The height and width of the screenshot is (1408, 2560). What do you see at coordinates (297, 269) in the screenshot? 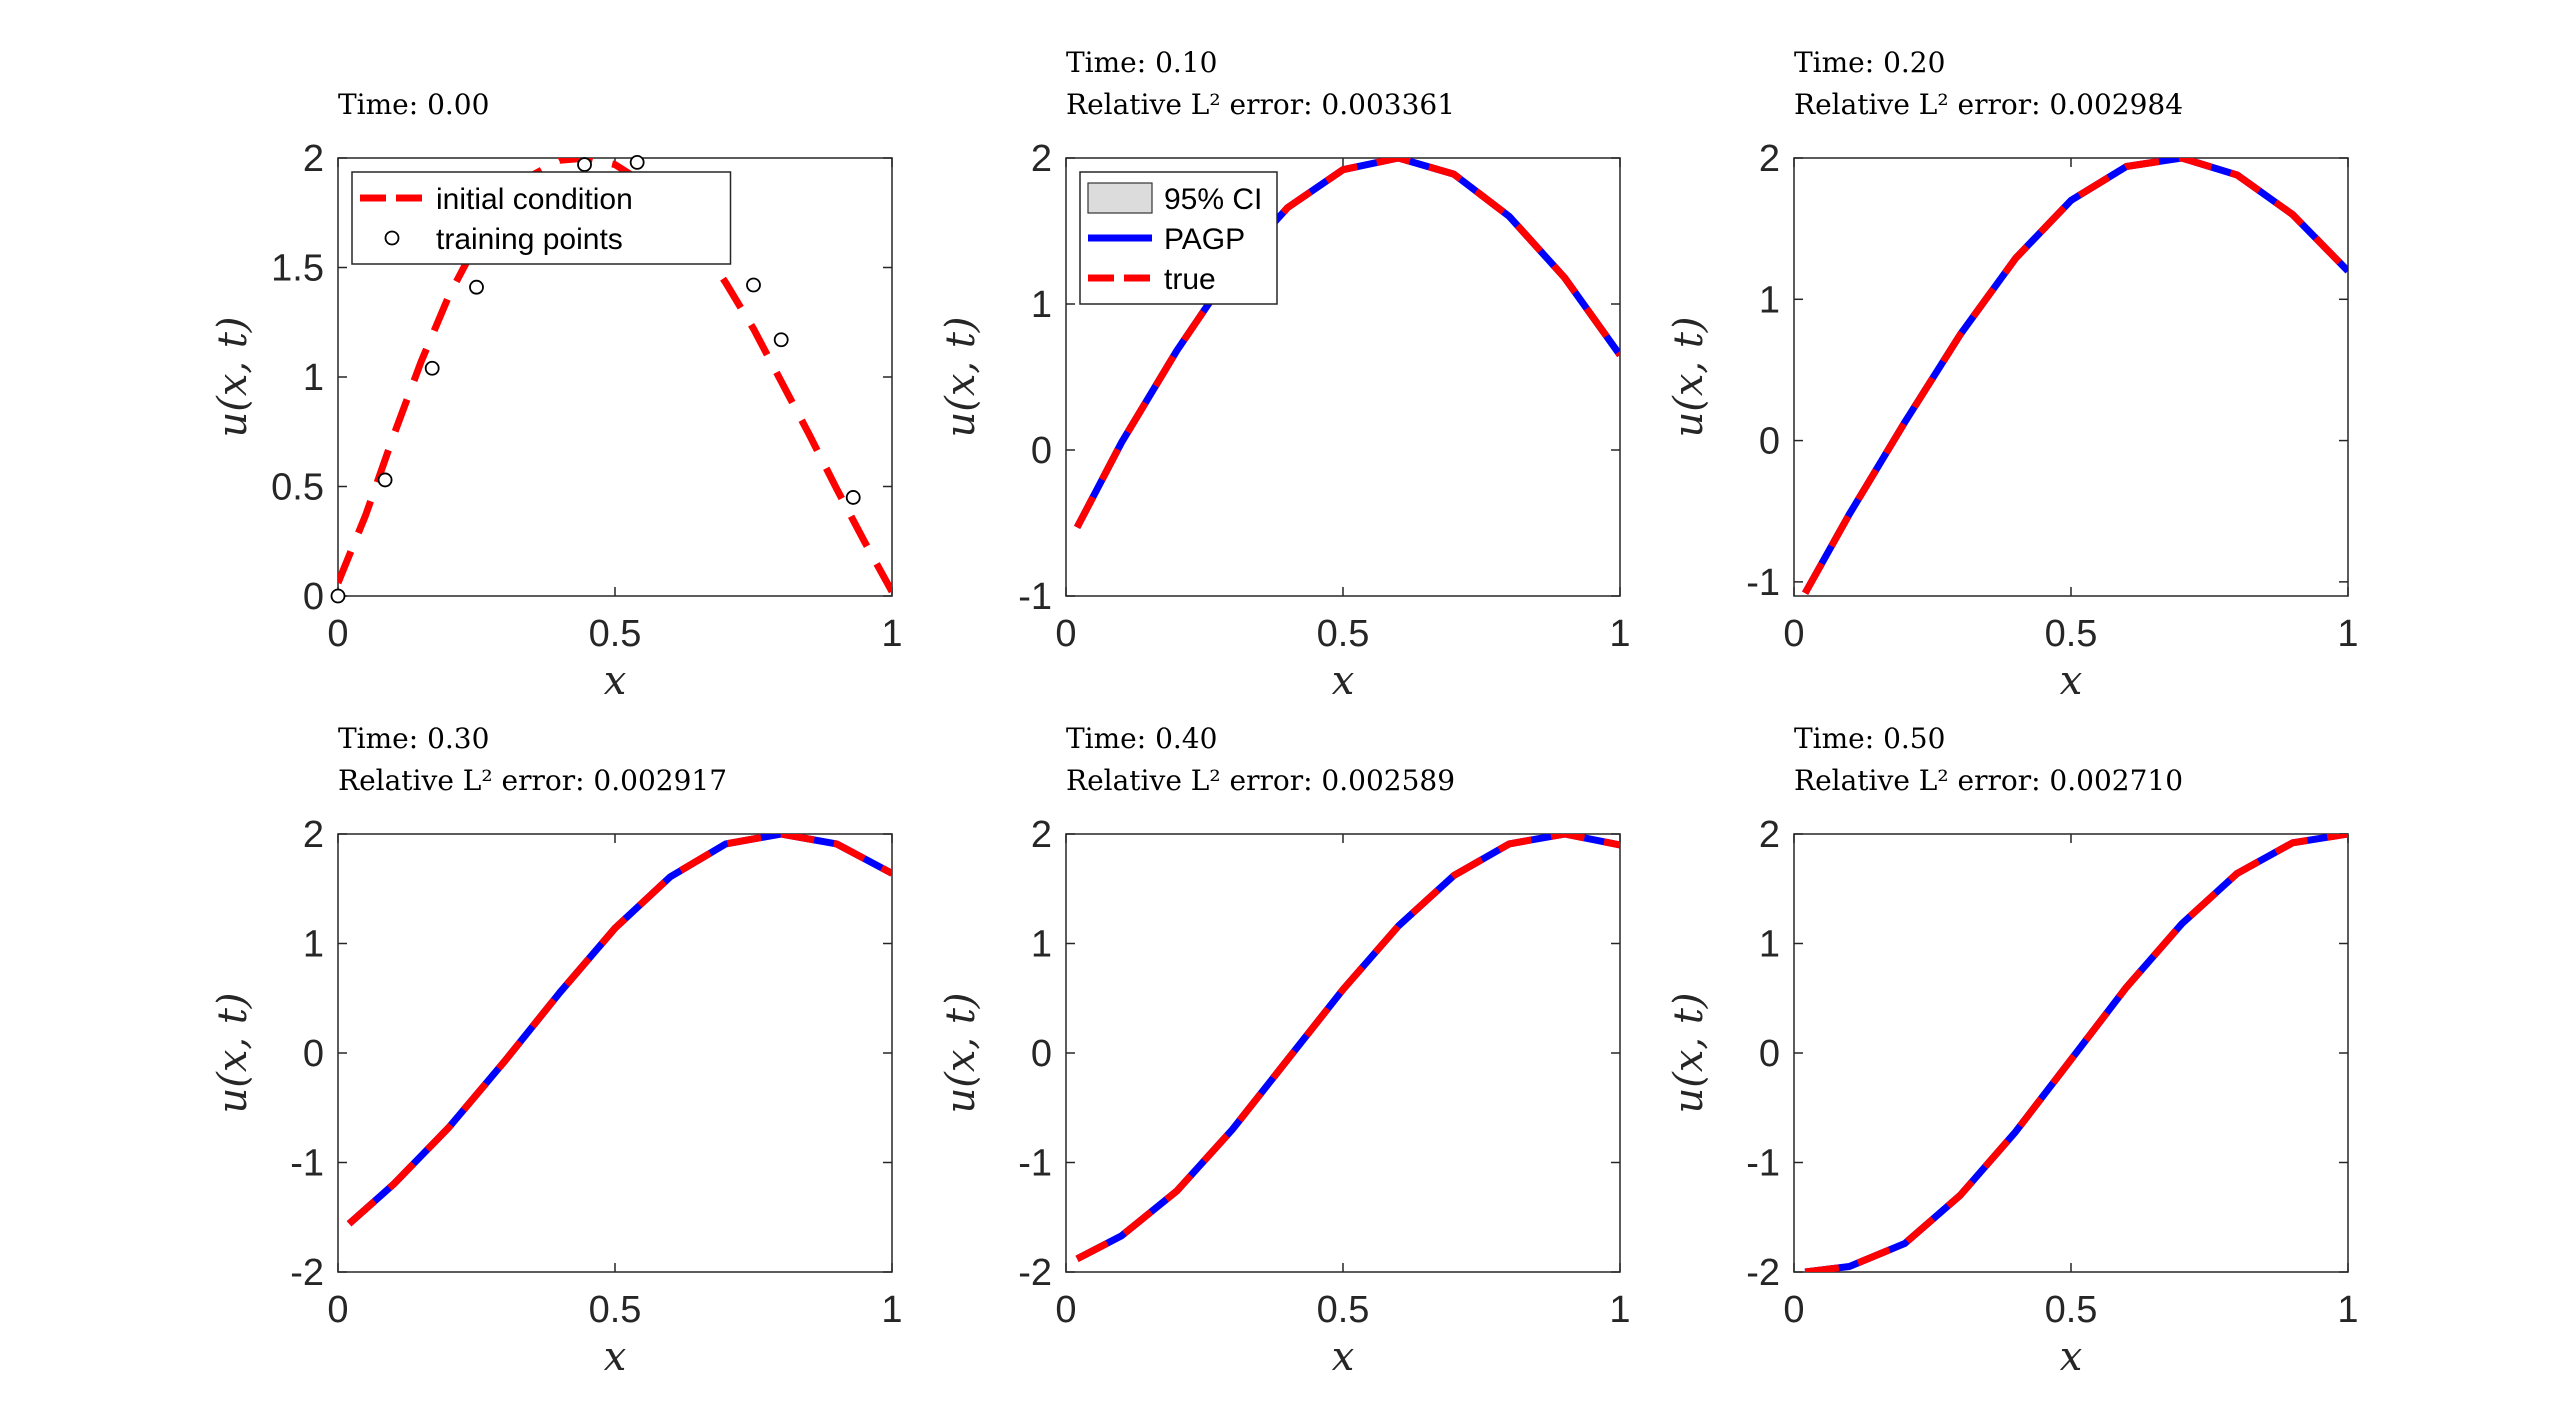
I see `y-tick-label: 1.5` at bounding box center [297, 269].